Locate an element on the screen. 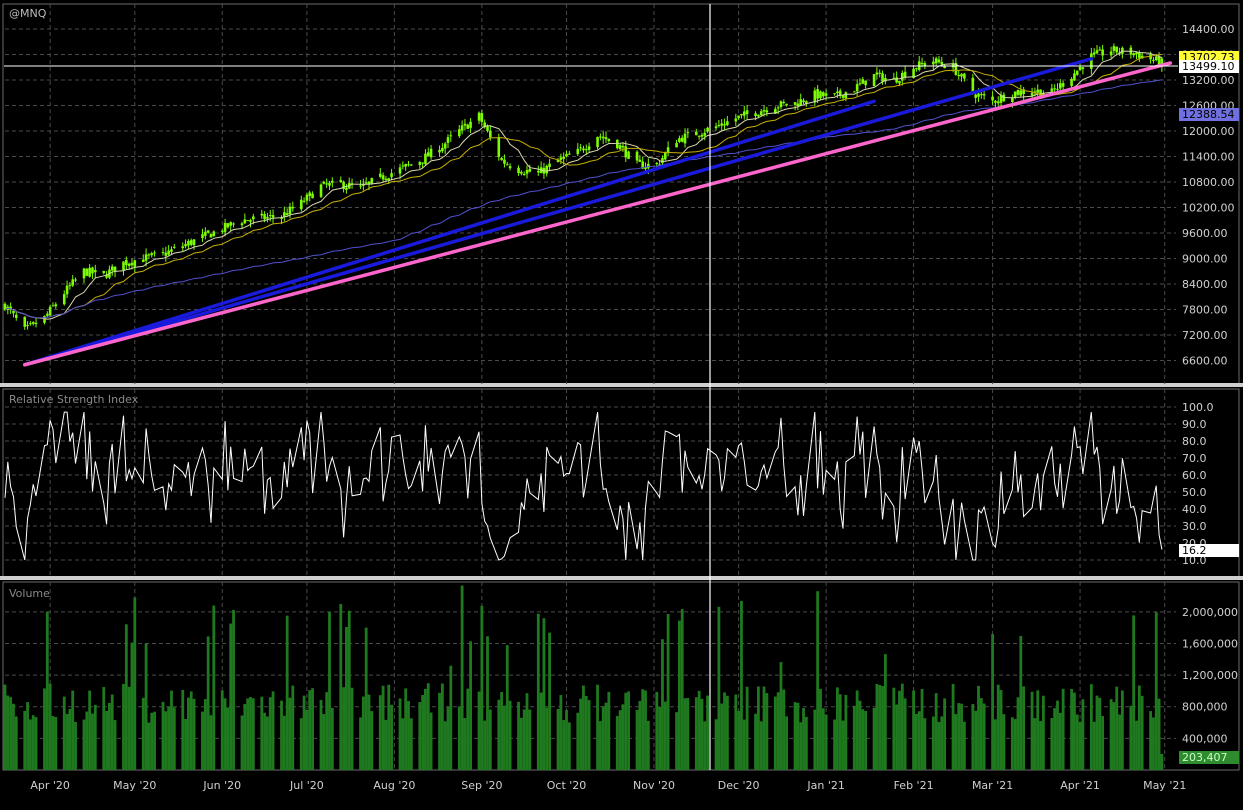 The height and width of the screenshot is (810, 1243). price-tick-label: 7800.00 is located at coordinates (1205, 310).